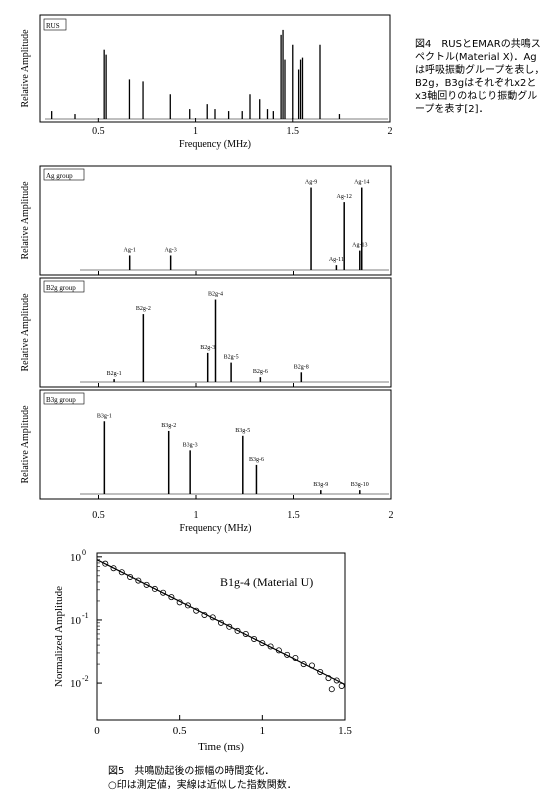  I want to click on peak-label: B3g-5, so click(242, 431).